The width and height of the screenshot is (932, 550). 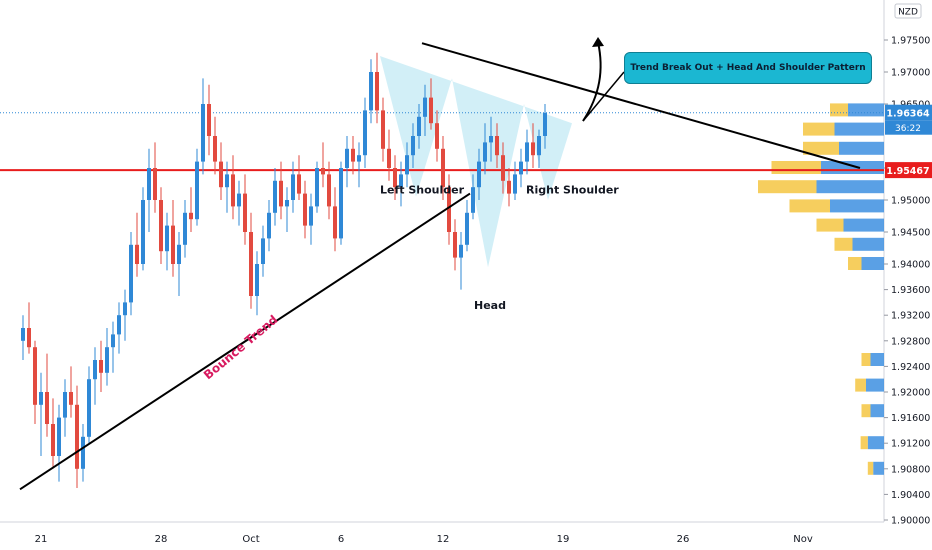 What do you see at coordinates (563, 539) in the screenshot?
I see `x-tick-label: 19` at bounding box center [563, 539].